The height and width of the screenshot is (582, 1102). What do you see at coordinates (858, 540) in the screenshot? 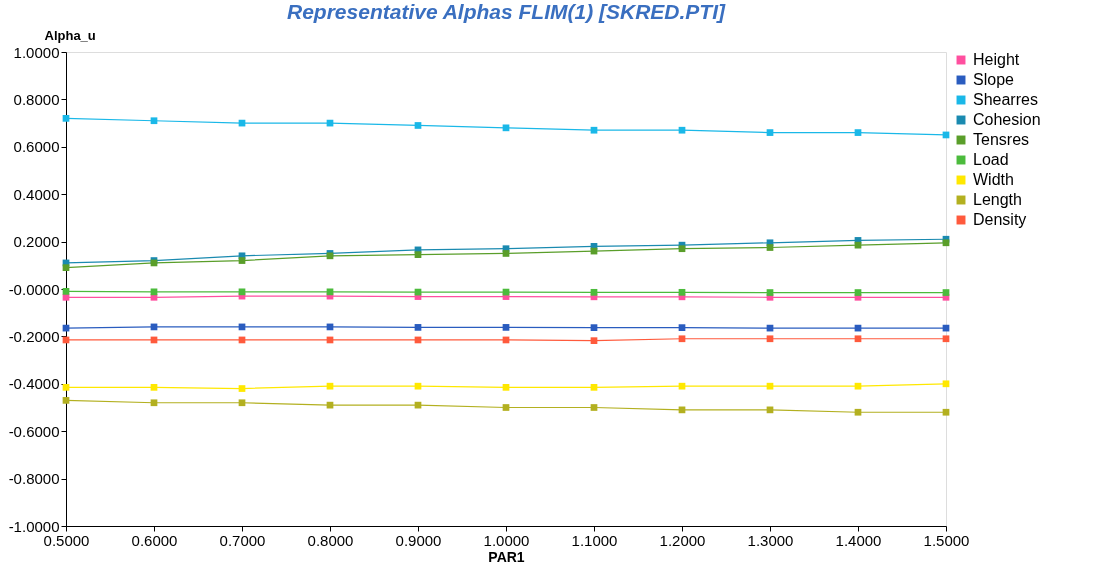
I see `x-tick-label: 1.4000` at bounding box center [858, 540].